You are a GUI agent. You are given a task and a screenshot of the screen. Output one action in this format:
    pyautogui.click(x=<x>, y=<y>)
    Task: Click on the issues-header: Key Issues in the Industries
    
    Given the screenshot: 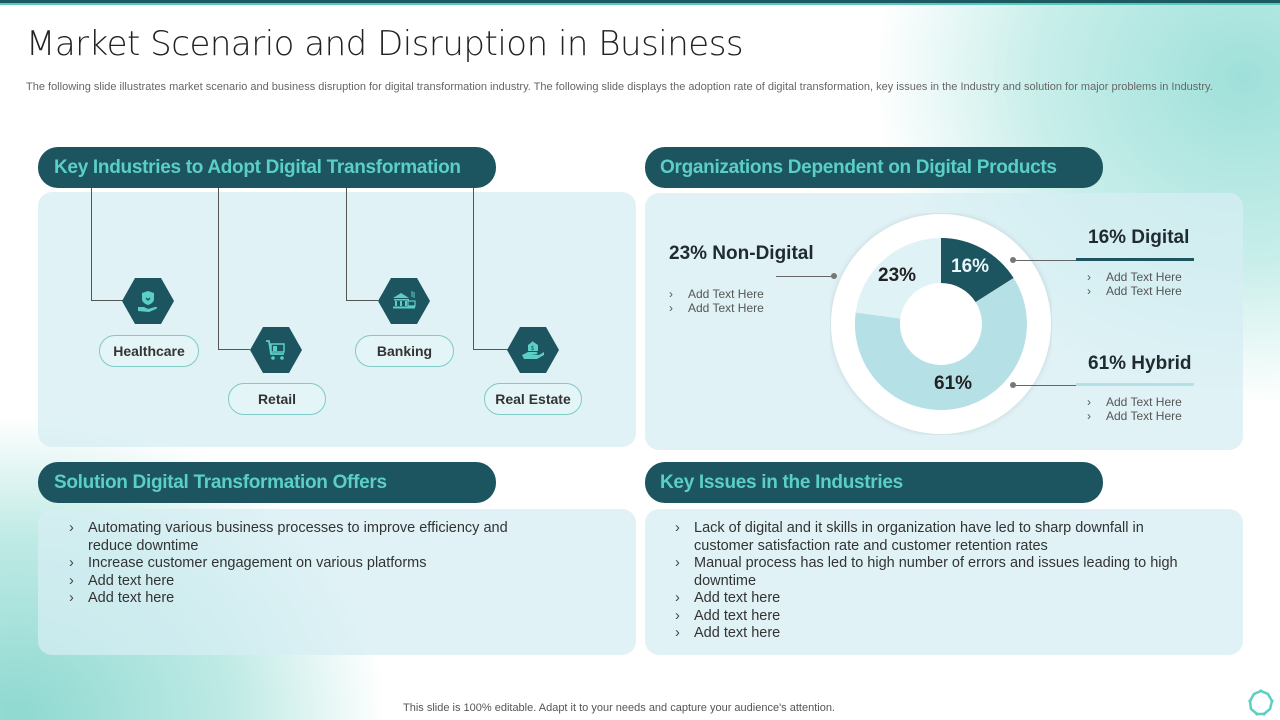 What is the action you would take?
    pyautogui.click(x=874, y=482)
    